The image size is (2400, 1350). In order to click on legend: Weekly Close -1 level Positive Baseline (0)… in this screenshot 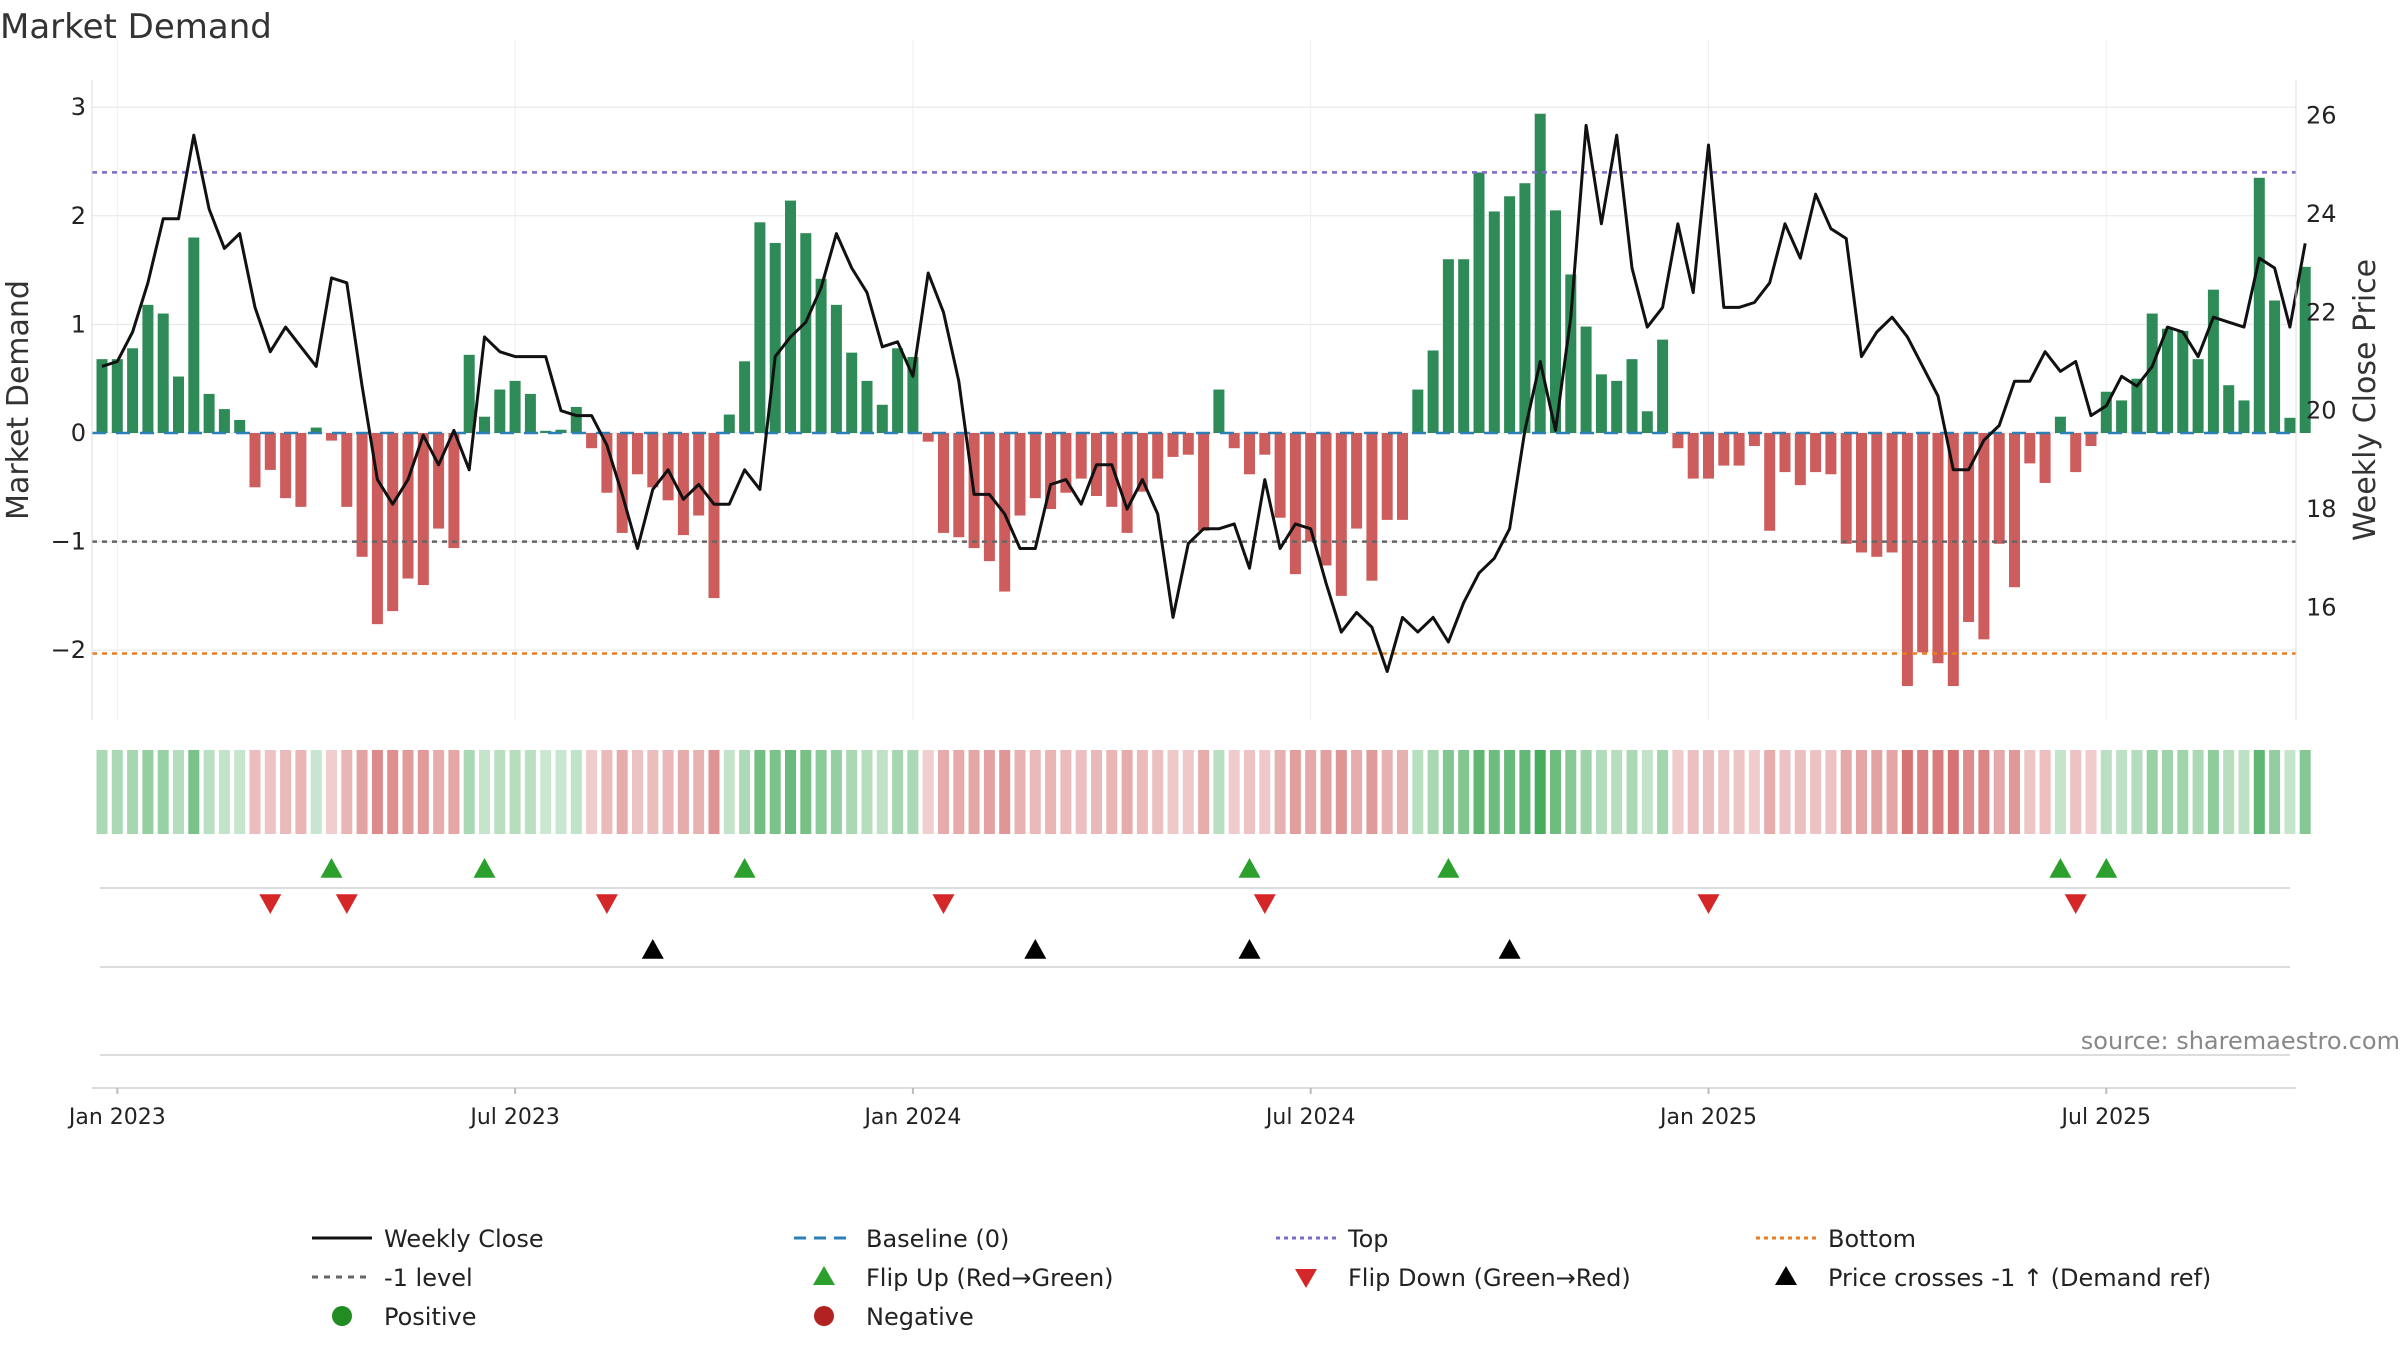, I will do `click(1261, 1278)`.